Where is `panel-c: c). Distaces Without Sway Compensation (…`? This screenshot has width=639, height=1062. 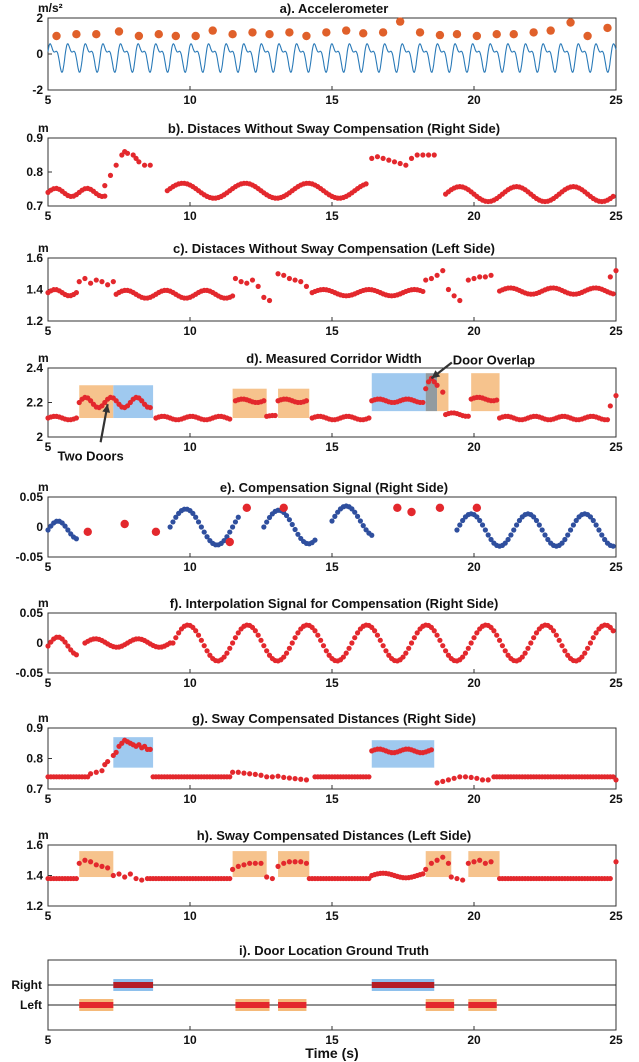 panel-c: c). Distaces Without Sway Compensation (… is located at coordinates (324, 289).